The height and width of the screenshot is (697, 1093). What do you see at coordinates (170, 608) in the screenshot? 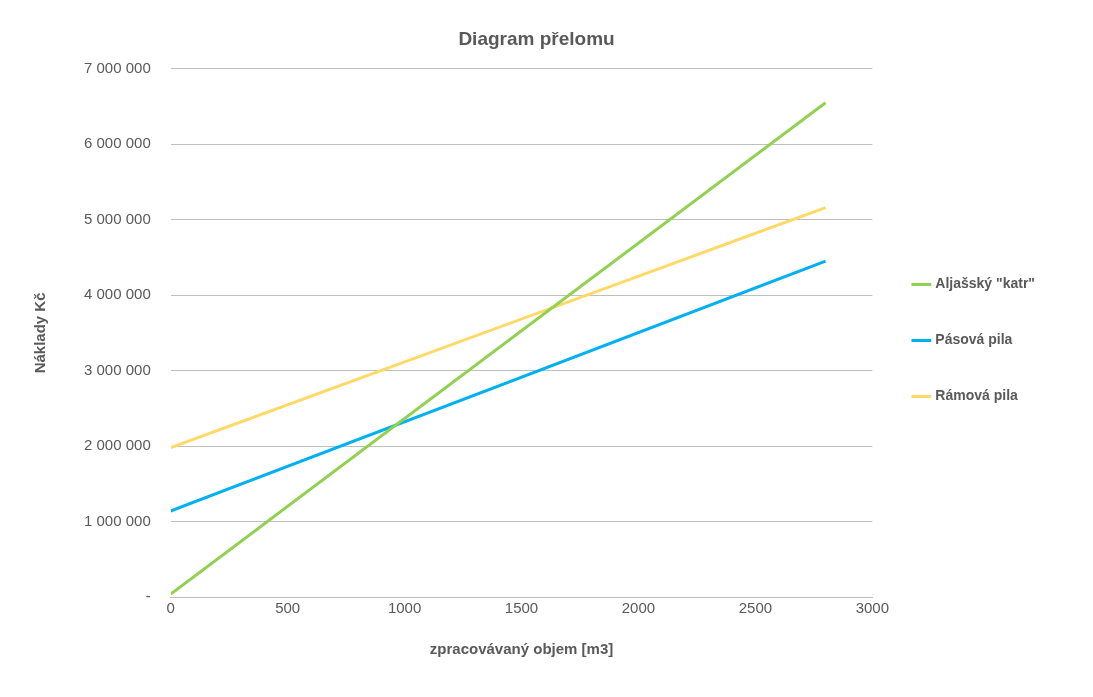
I see `x-tick-label: 0` at bounding box center [170, 608].